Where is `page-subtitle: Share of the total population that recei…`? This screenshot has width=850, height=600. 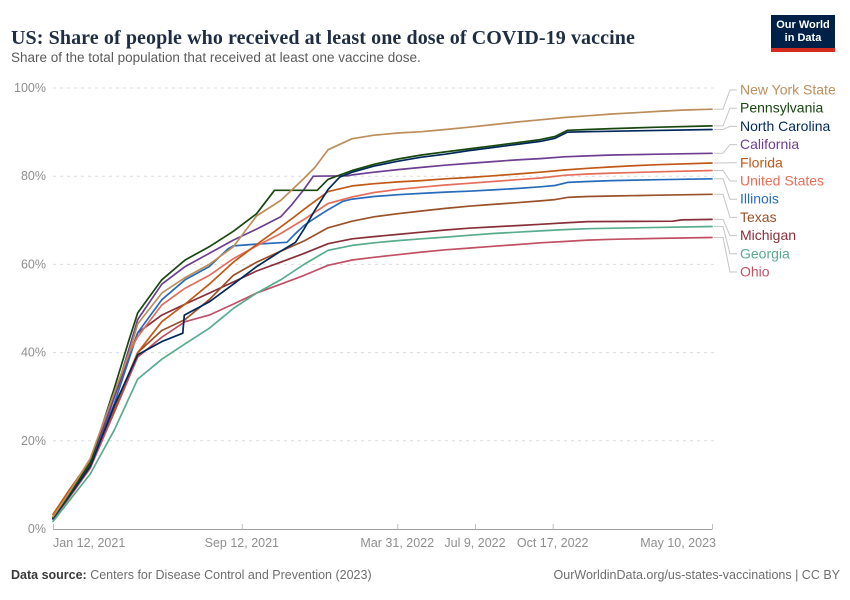
page-subtitle: Share of the total population that recei… is located at coordinates (216, 57).